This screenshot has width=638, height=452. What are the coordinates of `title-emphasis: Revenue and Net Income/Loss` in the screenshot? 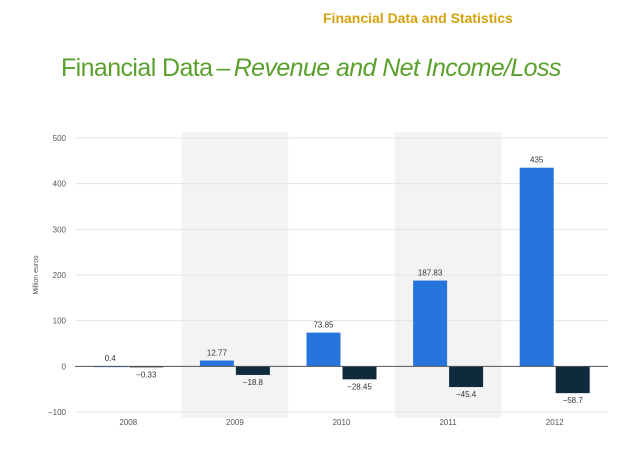 It's located at (397, 68).